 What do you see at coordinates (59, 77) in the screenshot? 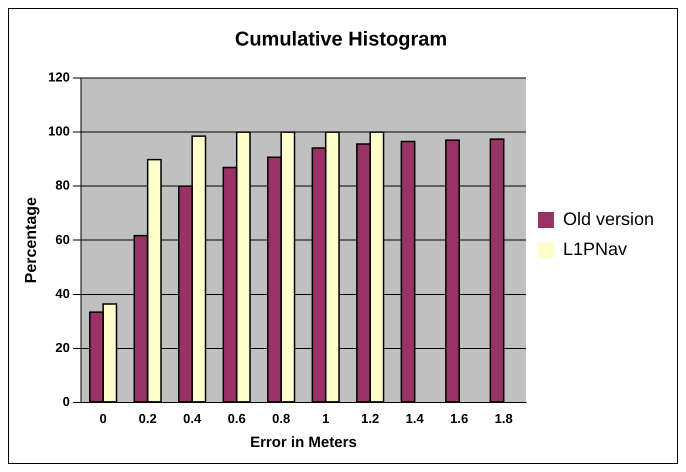
I see `y-tick-label: 120` at bounding box center [59, 77].